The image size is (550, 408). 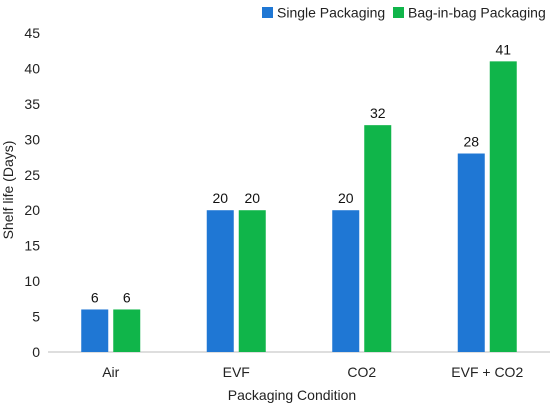 I want to click on bar-single-packaging-air, so click(x=95, y=330).